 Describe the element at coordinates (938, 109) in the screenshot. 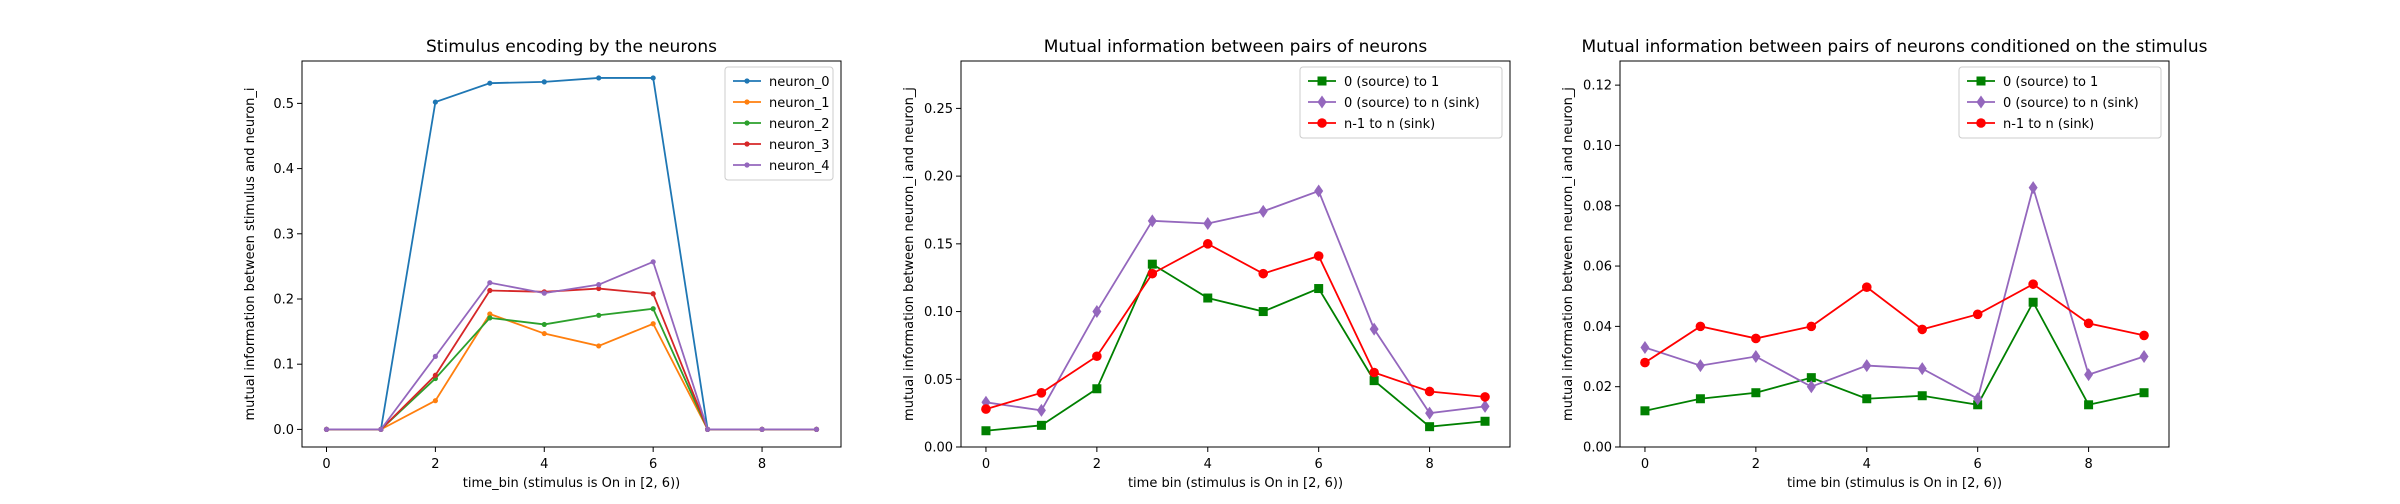

I see `y-tick-label: 0.25` at that location.